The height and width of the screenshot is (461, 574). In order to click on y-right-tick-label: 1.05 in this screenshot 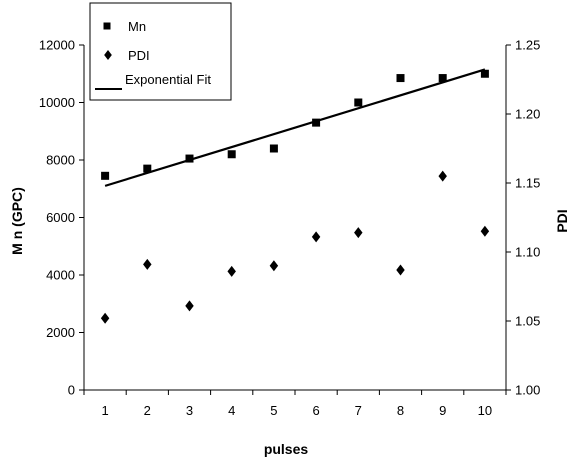, I will do `click(527, 321)`.